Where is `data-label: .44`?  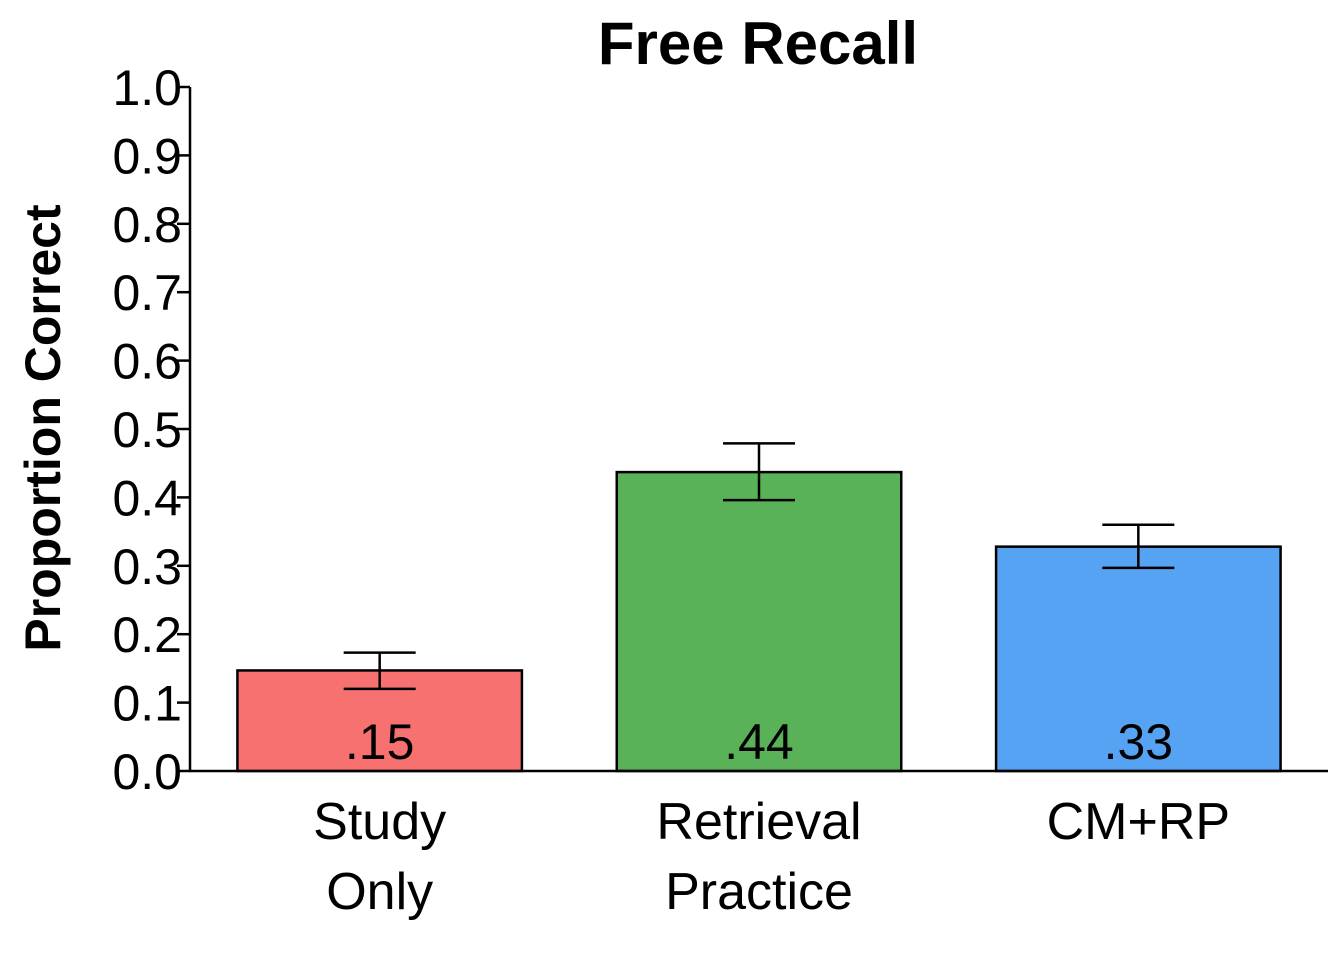 data-label: .44 is located at coordinates (759, 742).